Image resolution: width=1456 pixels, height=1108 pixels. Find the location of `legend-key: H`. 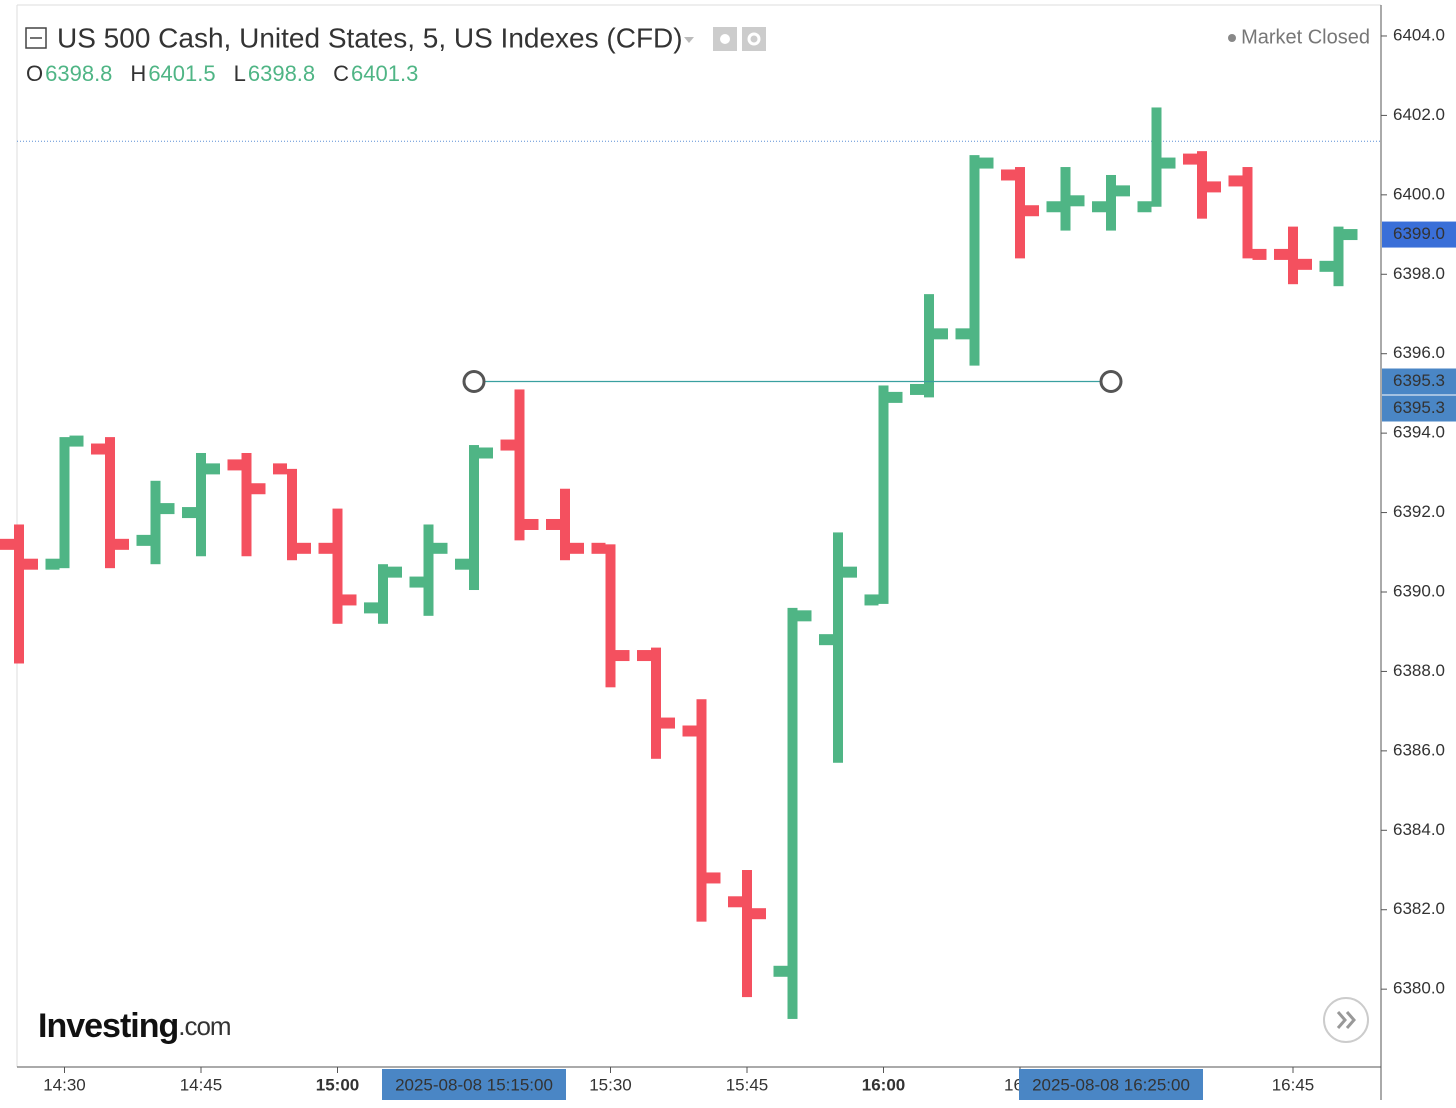

legend-key: H is located at coordinates (138, 73).